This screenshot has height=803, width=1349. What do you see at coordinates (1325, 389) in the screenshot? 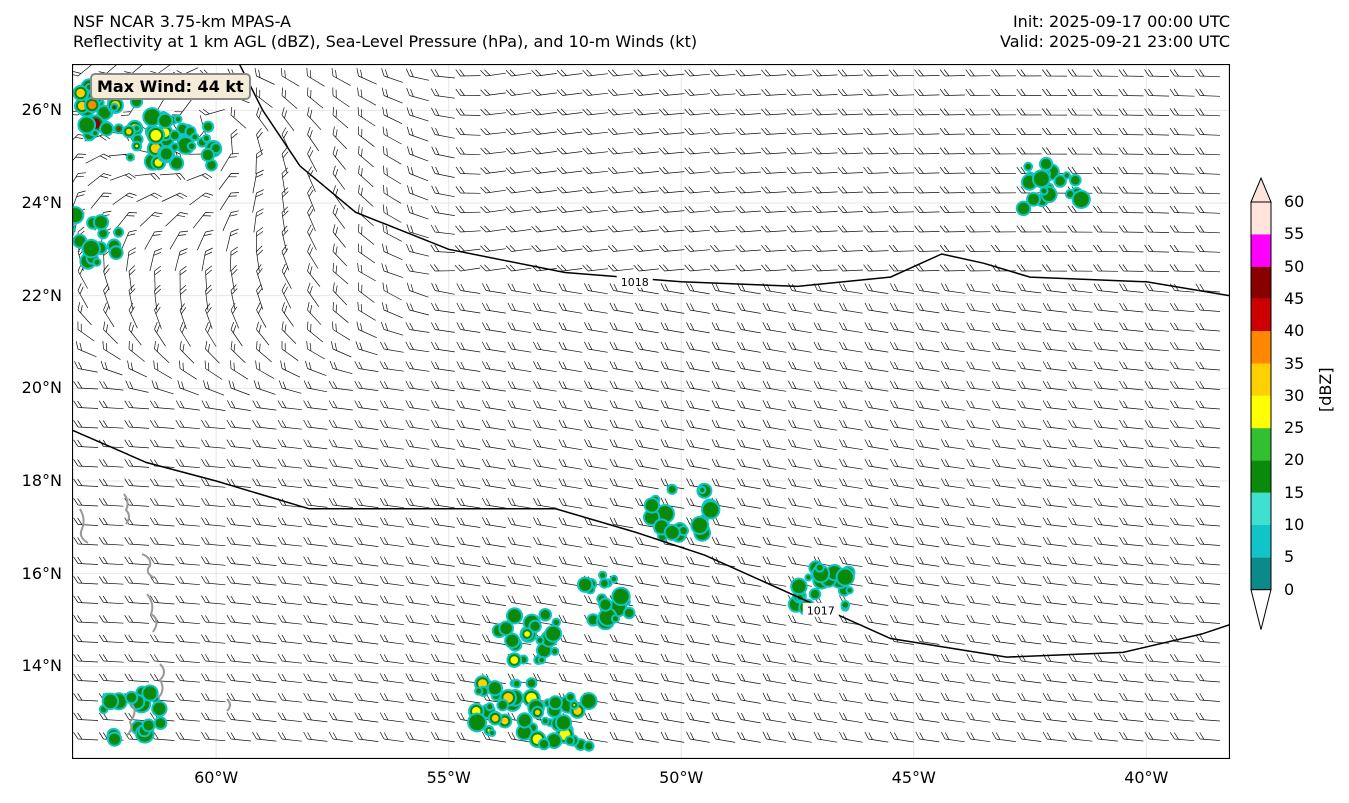
I see `colorbar-unit: [dBZ]` at bounding box center [1325, 389].